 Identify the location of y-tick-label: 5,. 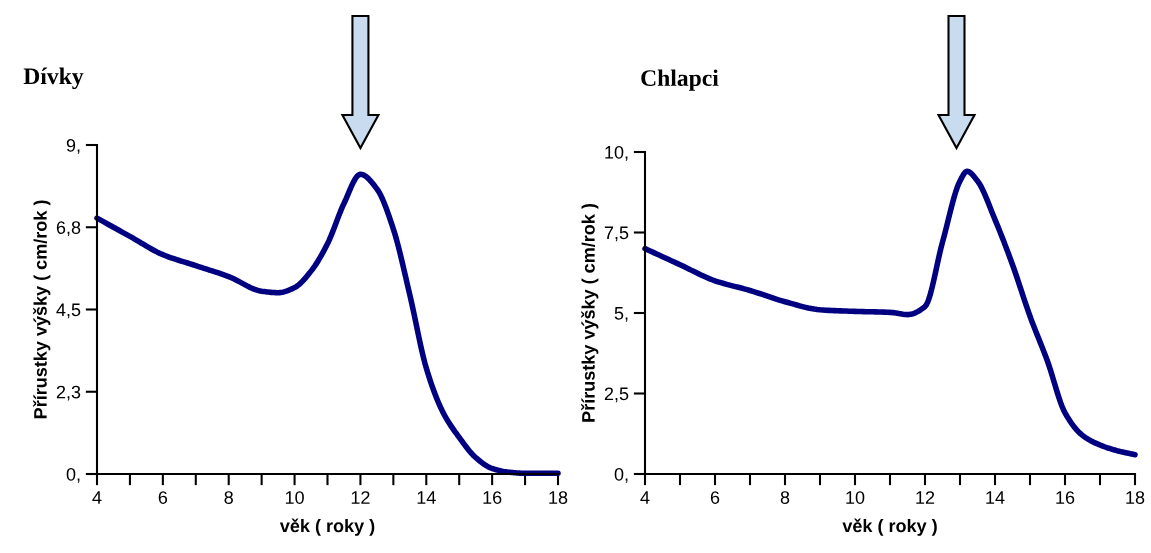
(621, 314).